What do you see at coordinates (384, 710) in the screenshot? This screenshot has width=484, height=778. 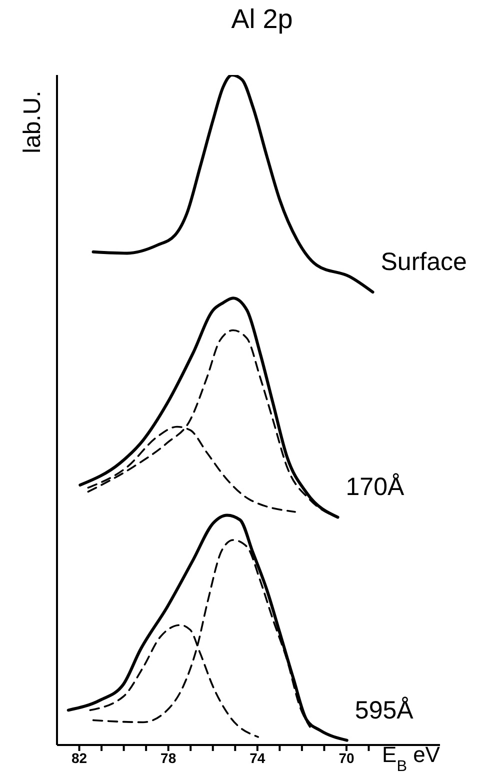 I see `series-label: 595Å` at bounding box center [384, 710].